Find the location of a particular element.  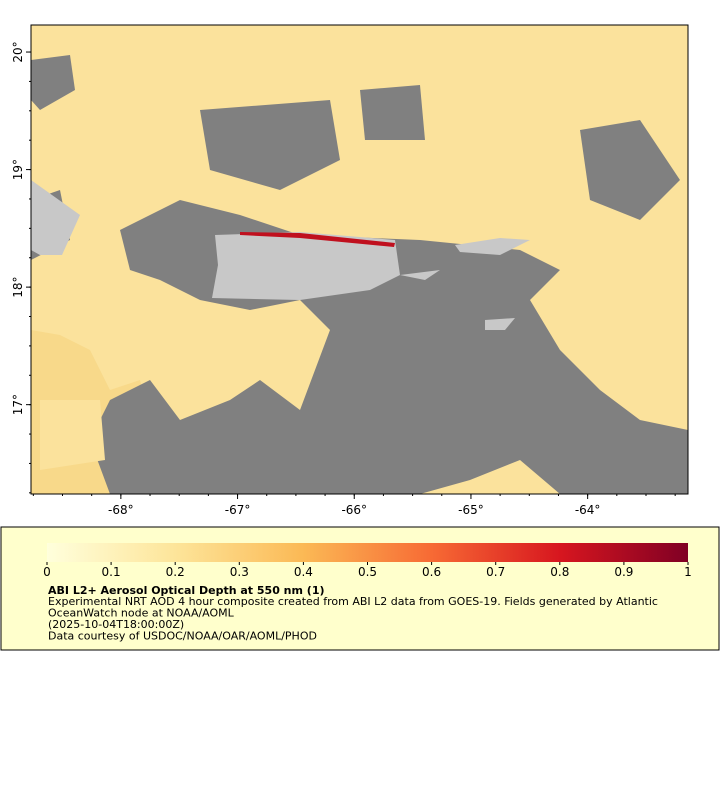

x-tick-label: -66° is located at coordinates (354, 510).